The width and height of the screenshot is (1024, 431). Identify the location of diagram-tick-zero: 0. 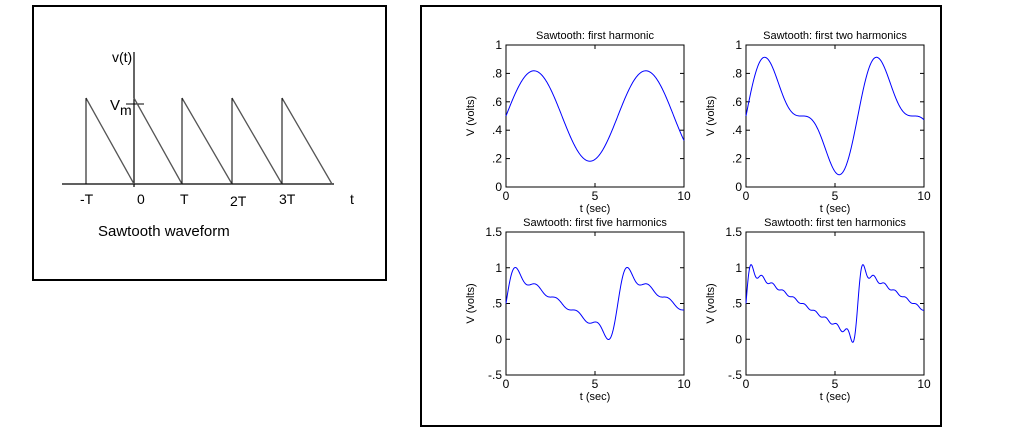
(141, 199).